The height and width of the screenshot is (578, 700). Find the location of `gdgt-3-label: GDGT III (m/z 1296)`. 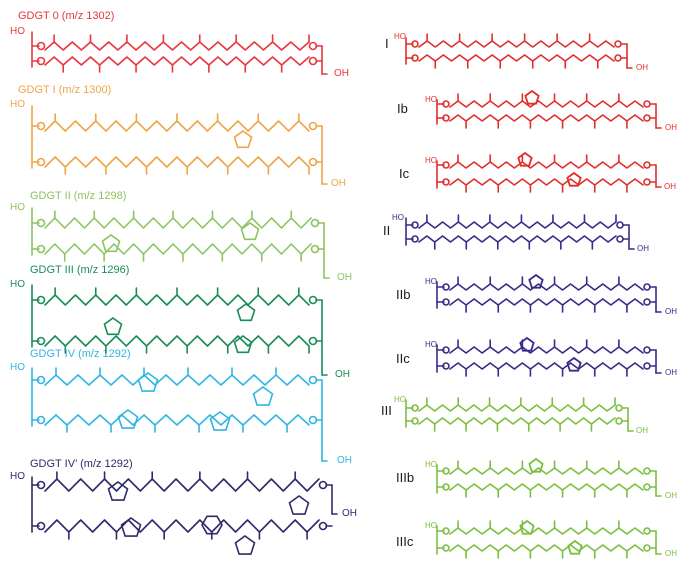

gdgt-3-label: GDGT III (m/z 1296) is located at coordinates (80, 270).